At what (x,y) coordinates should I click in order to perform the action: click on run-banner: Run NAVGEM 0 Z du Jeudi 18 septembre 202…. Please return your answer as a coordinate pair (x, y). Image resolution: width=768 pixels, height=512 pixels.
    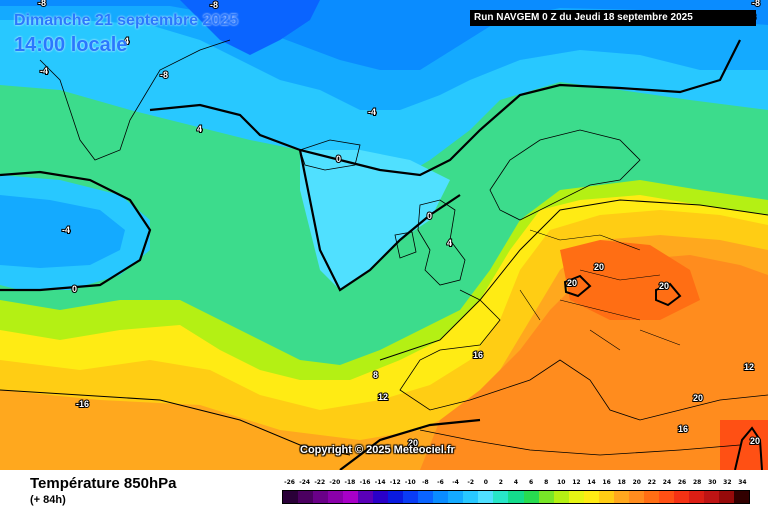
    Looking at the image, I should click on (613, 18).